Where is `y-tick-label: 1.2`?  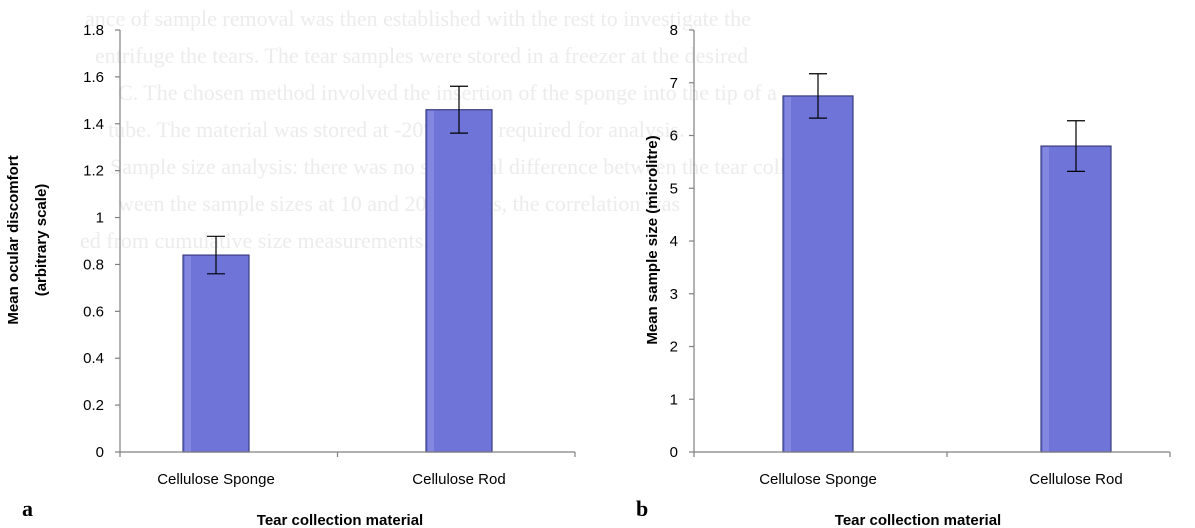
y-tick-label: 1.2 is located at coordinates (93, 171).